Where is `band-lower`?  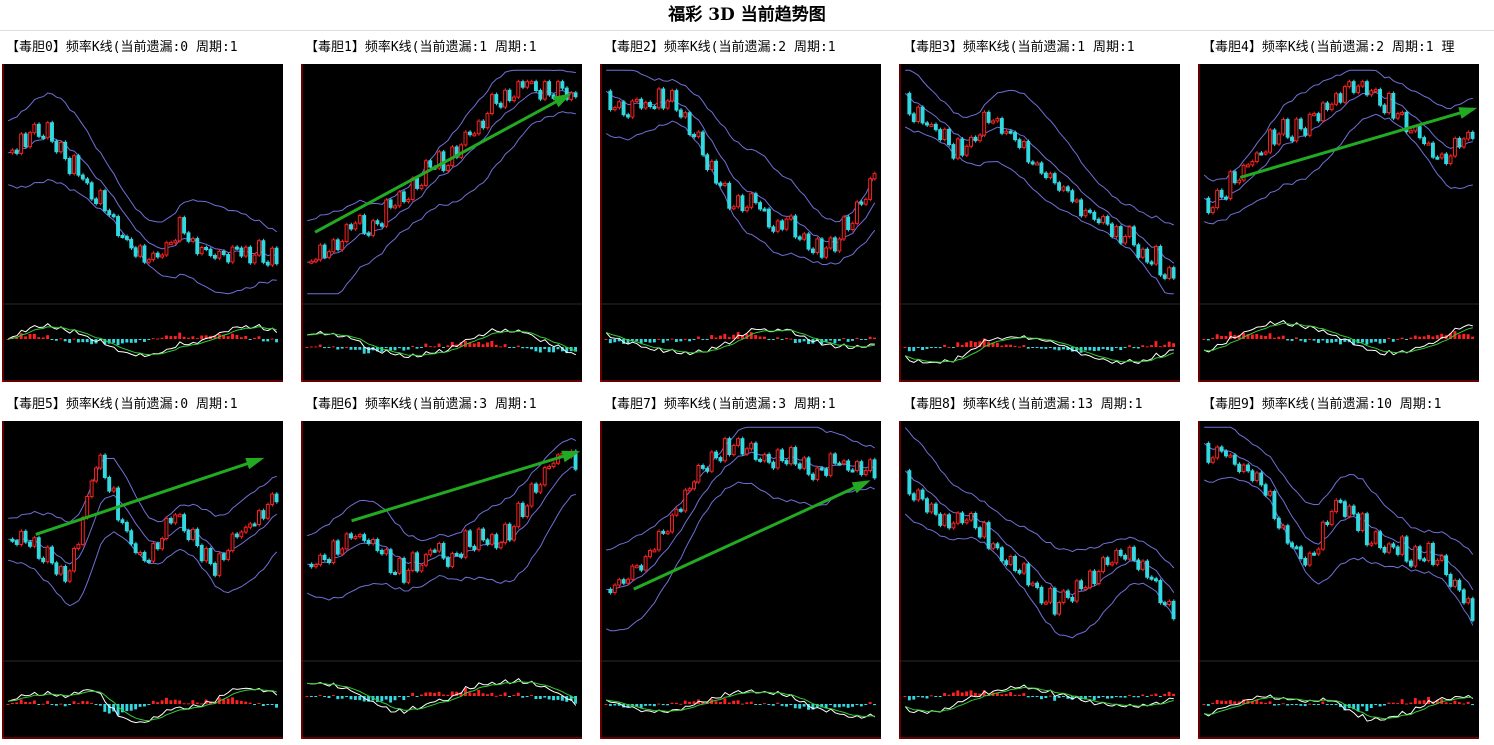
band-lower is located at coordinates (441, 203).